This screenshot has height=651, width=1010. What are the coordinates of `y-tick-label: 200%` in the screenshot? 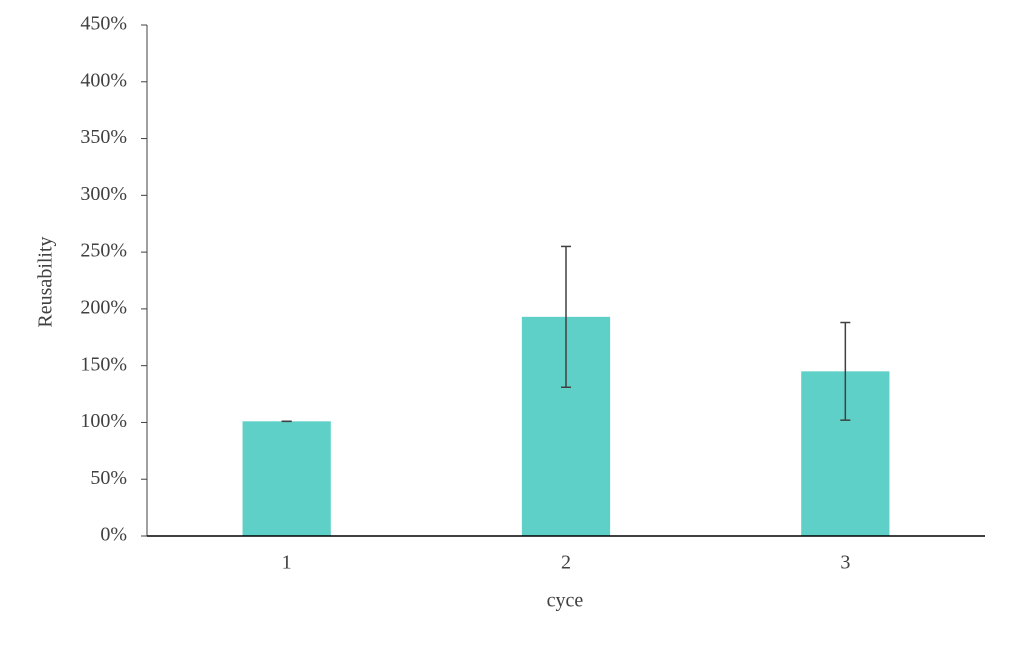 It's located at (103, 307).